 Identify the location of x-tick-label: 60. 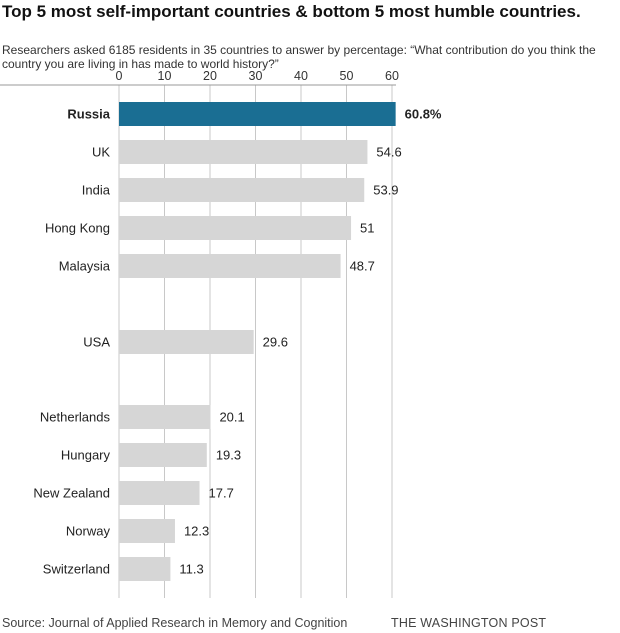
(392, 76).